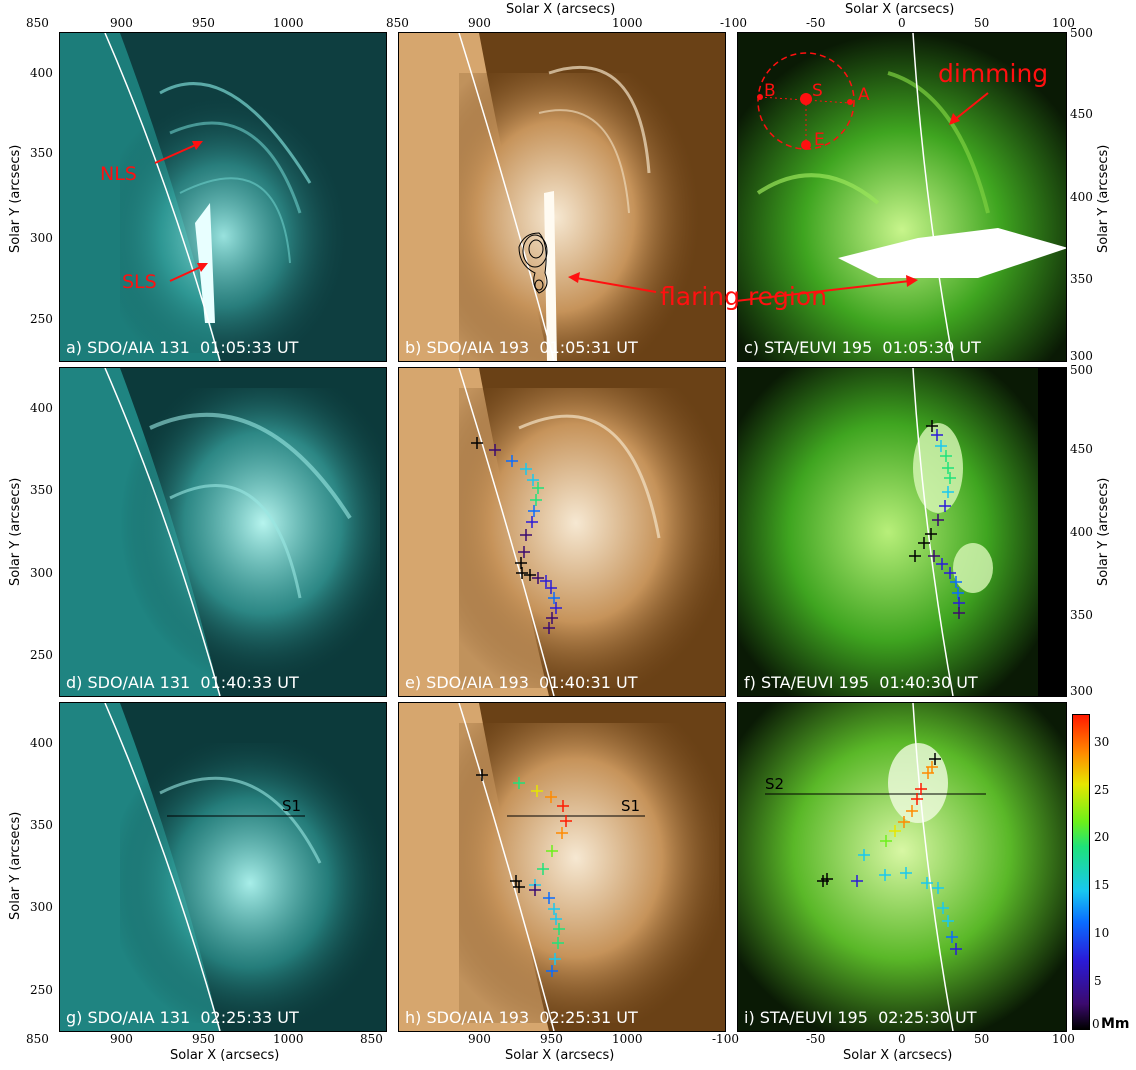 Image resolution: width=1136 pixels, height=1070 pixels. I want to click on bottom-tick-850-h: 850, so click(371, 1039).